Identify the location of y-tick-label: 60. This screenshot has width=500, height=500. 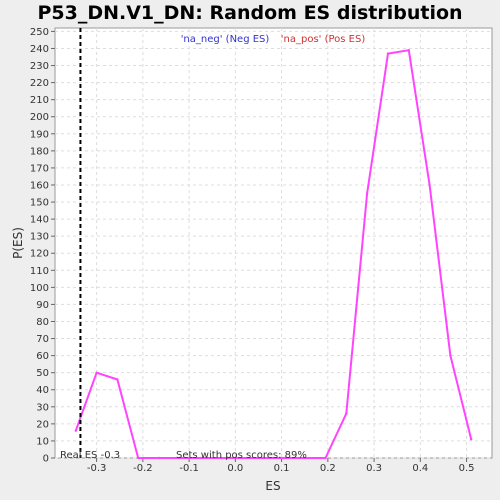
(42, 356).